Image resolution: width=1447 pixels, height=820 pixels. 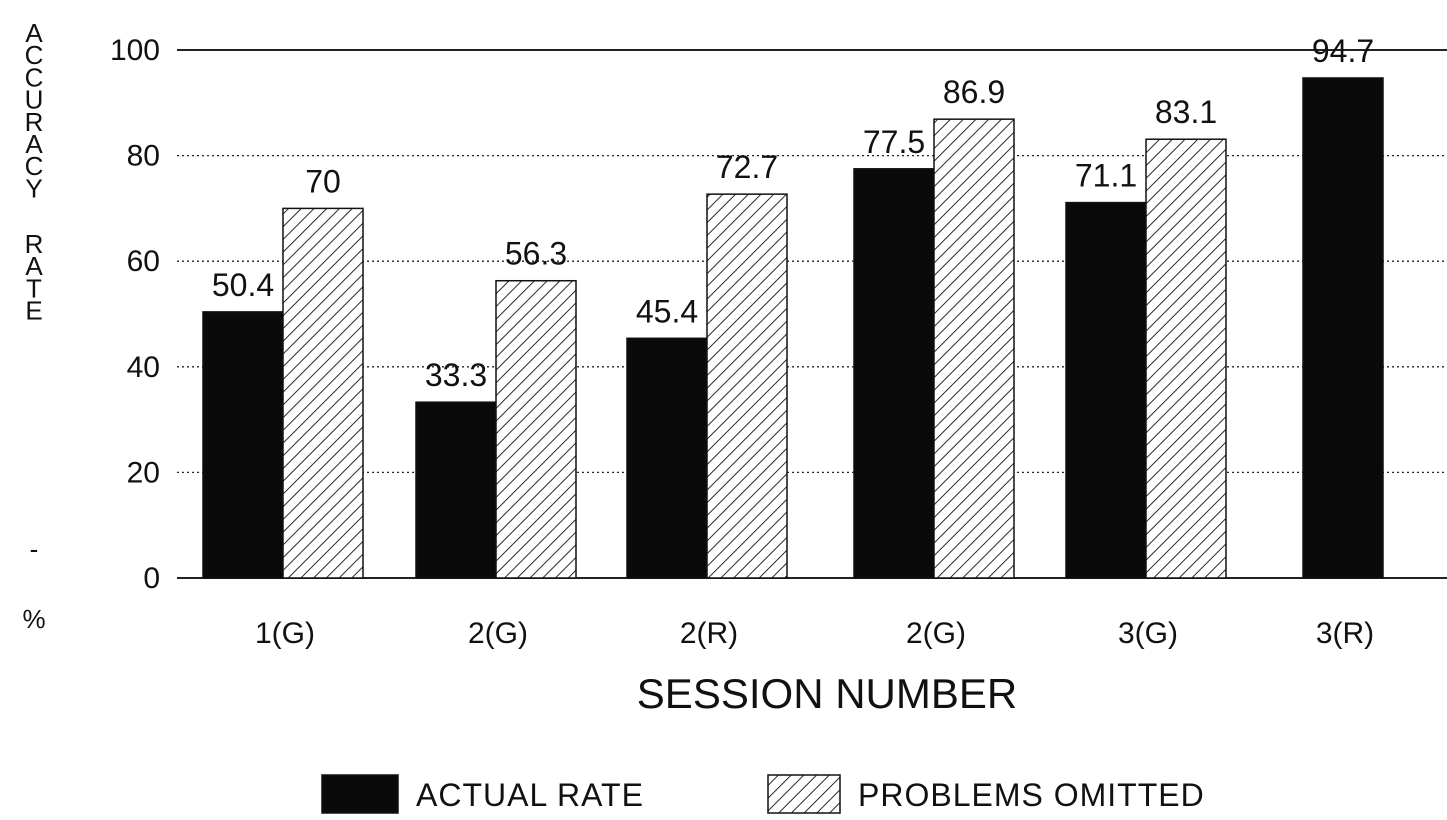 What do you see at coordinates (530, 795) in the screenshot?
I see `legend-label: ACTUAL RATE` at bounding box center [530, 795].